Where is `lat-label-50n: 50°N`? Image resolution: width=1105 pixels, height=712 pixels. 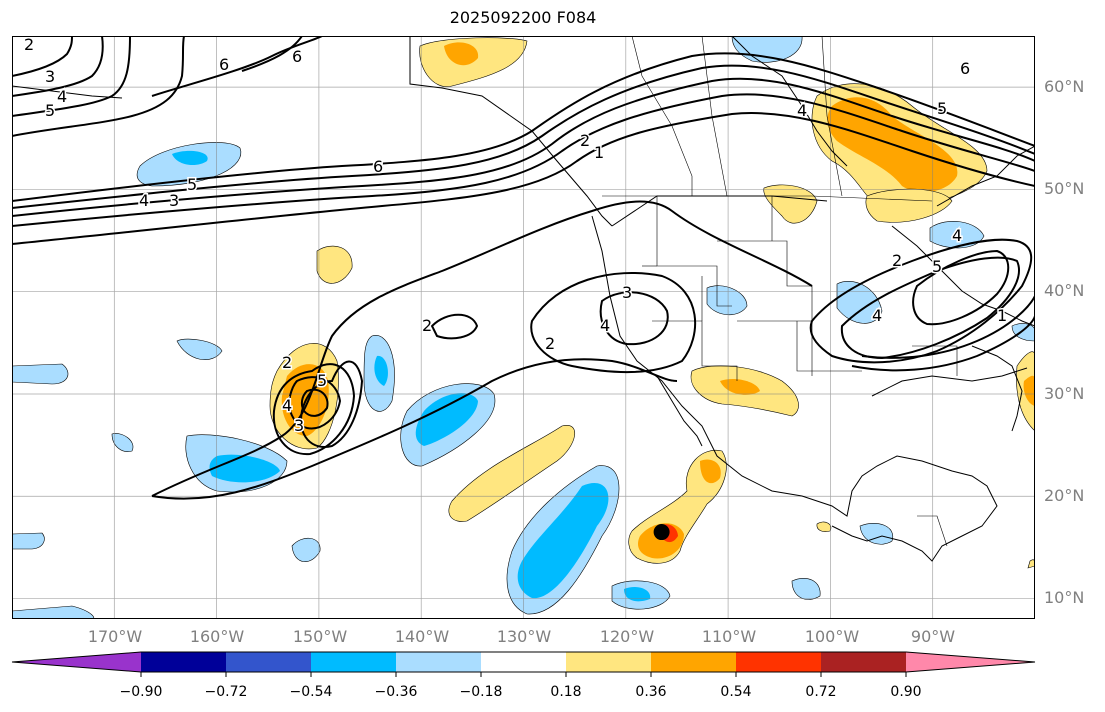
lat-label-50n: 50°N is located at coordinates (1064, 188).